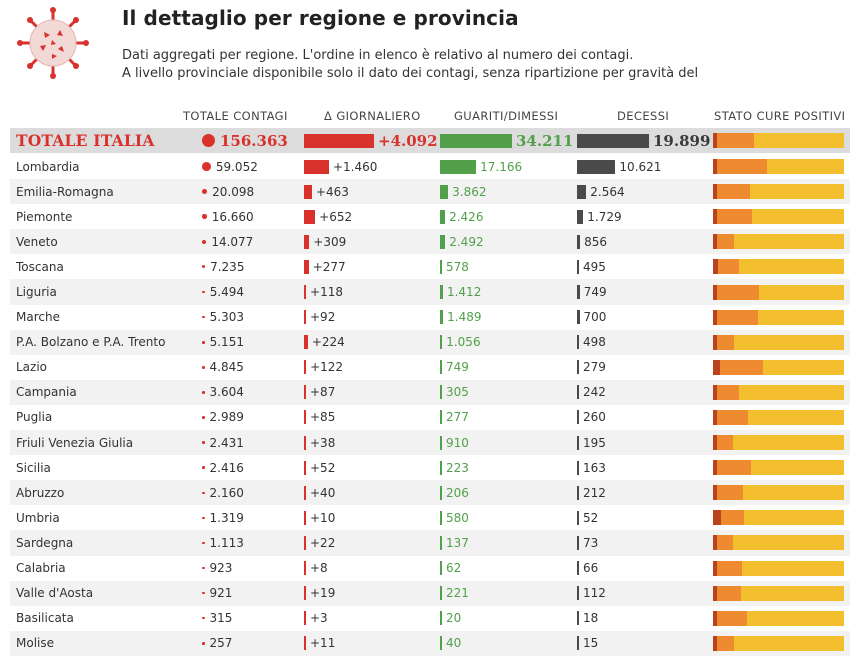 The image size is (860, 663). I want to click on giornaliero-value: +11, so click(323, 643).